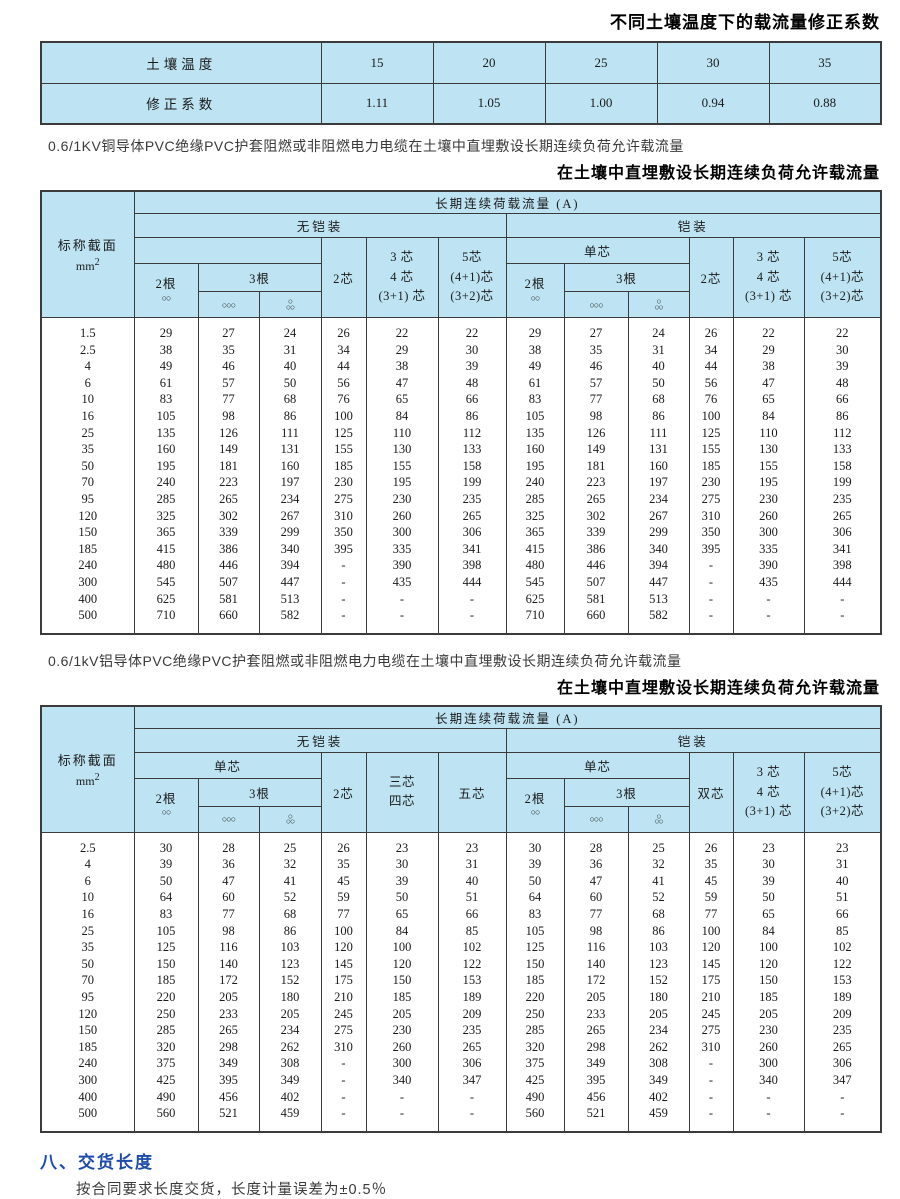 The width and height of the screenshot is (900, 1199). I want to click on table-cell: 49, so click(535, 366).